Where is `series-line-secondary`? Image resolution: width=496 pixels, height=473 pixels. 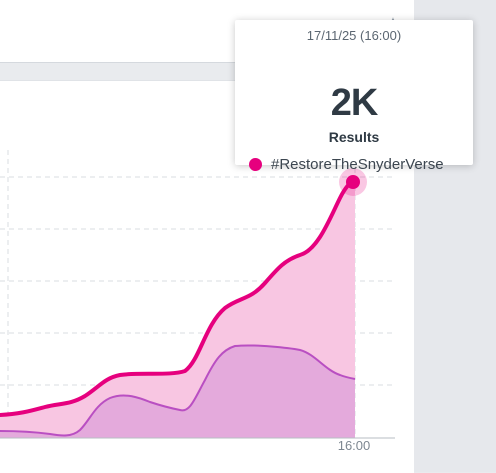
series-line-secondary is located at coordinates (178, 390).